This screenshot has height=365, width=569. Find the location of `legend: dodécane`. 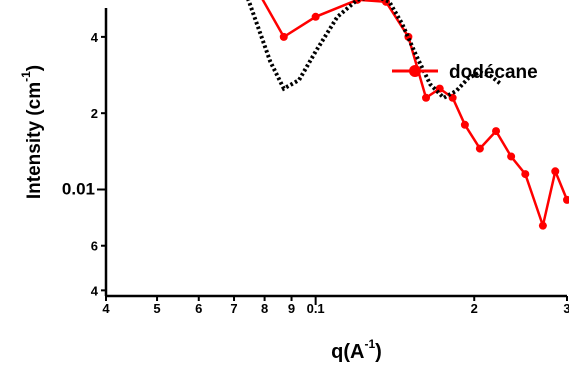

legend: dodécane is located at coordinates (465, 72).